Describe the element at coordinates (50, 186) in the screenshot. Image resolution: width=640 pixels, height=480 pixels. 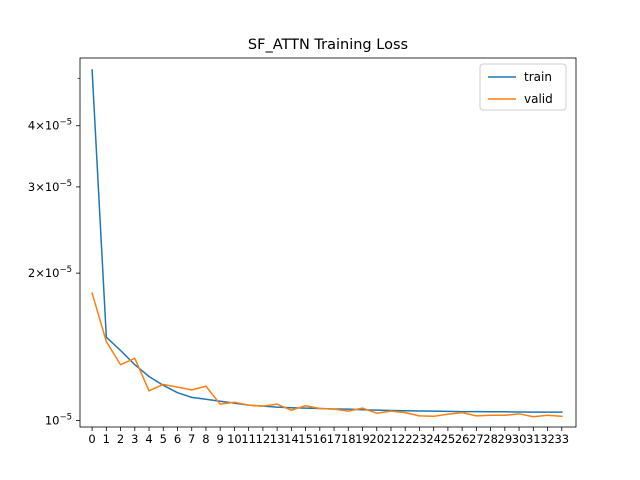
I see `y-tick-label: 3×10⁻⁵` at that location.